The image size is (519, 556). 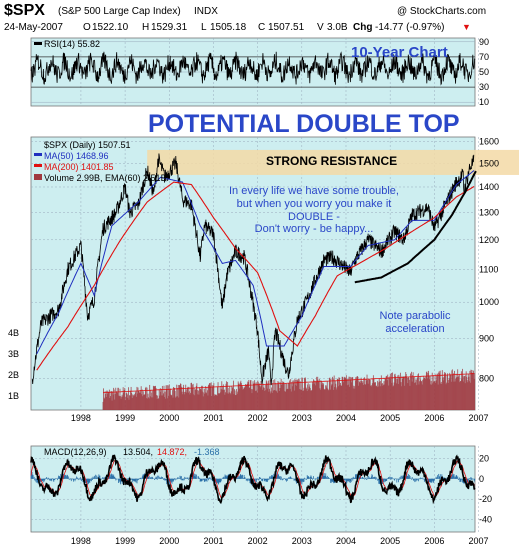 What do you see at coordinates (314, 191) in the screenshot?
I see `quote-line-1: In every life we have some trouble,` at bounding box center [314, 191].